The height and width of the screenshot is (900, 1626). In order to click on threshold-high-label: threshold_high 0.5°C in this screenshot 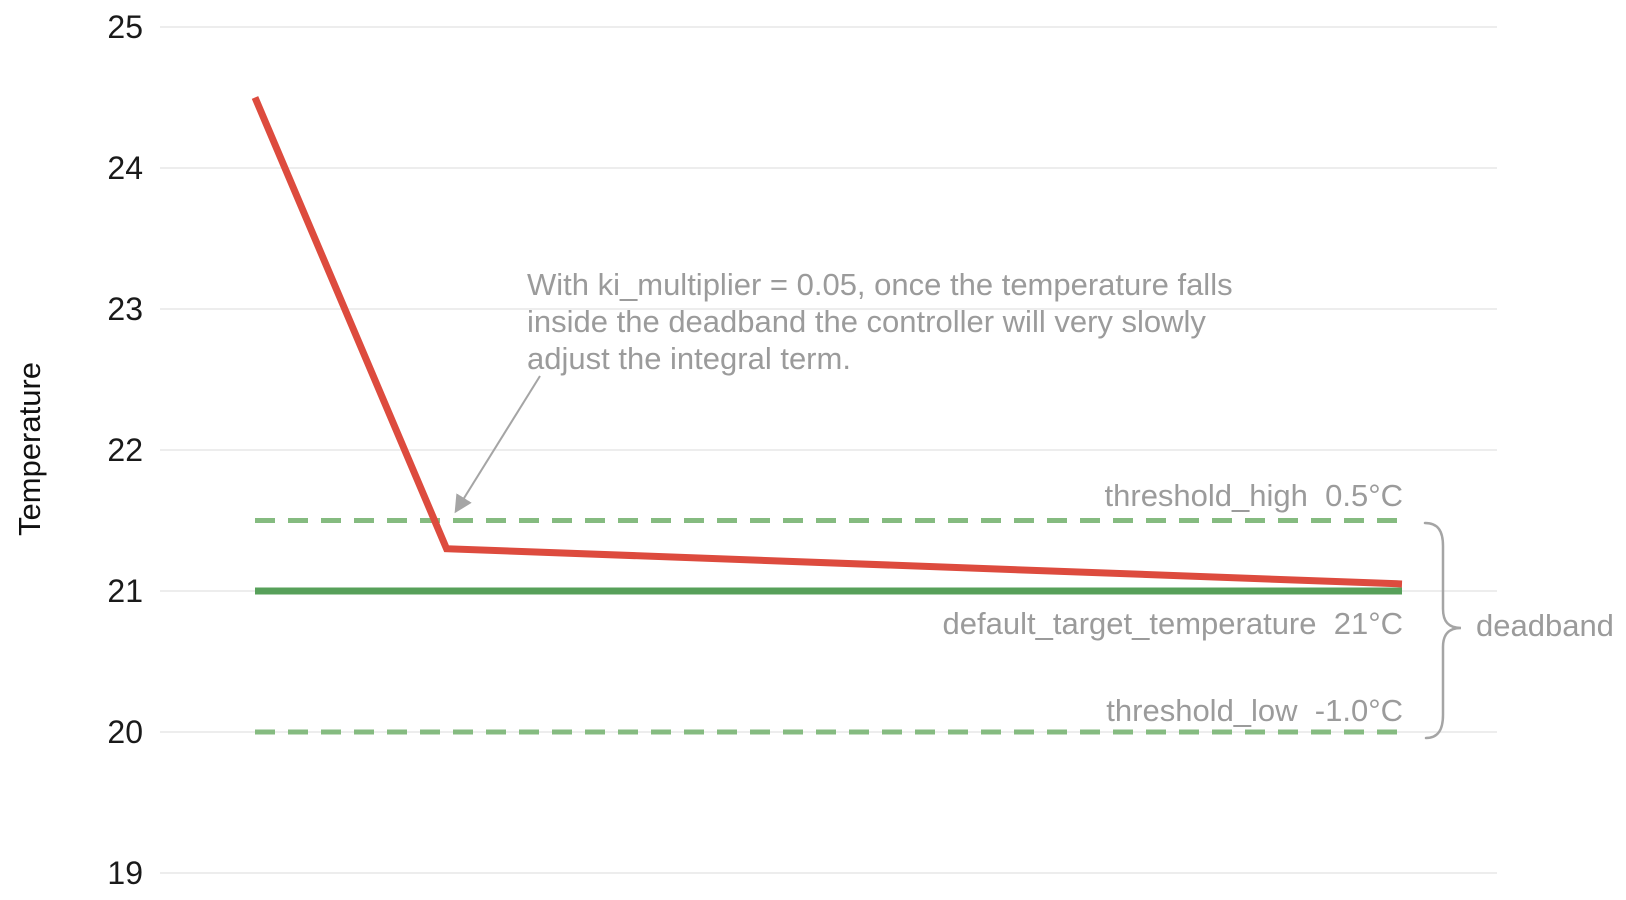, I will do `click(1253, 495)`.